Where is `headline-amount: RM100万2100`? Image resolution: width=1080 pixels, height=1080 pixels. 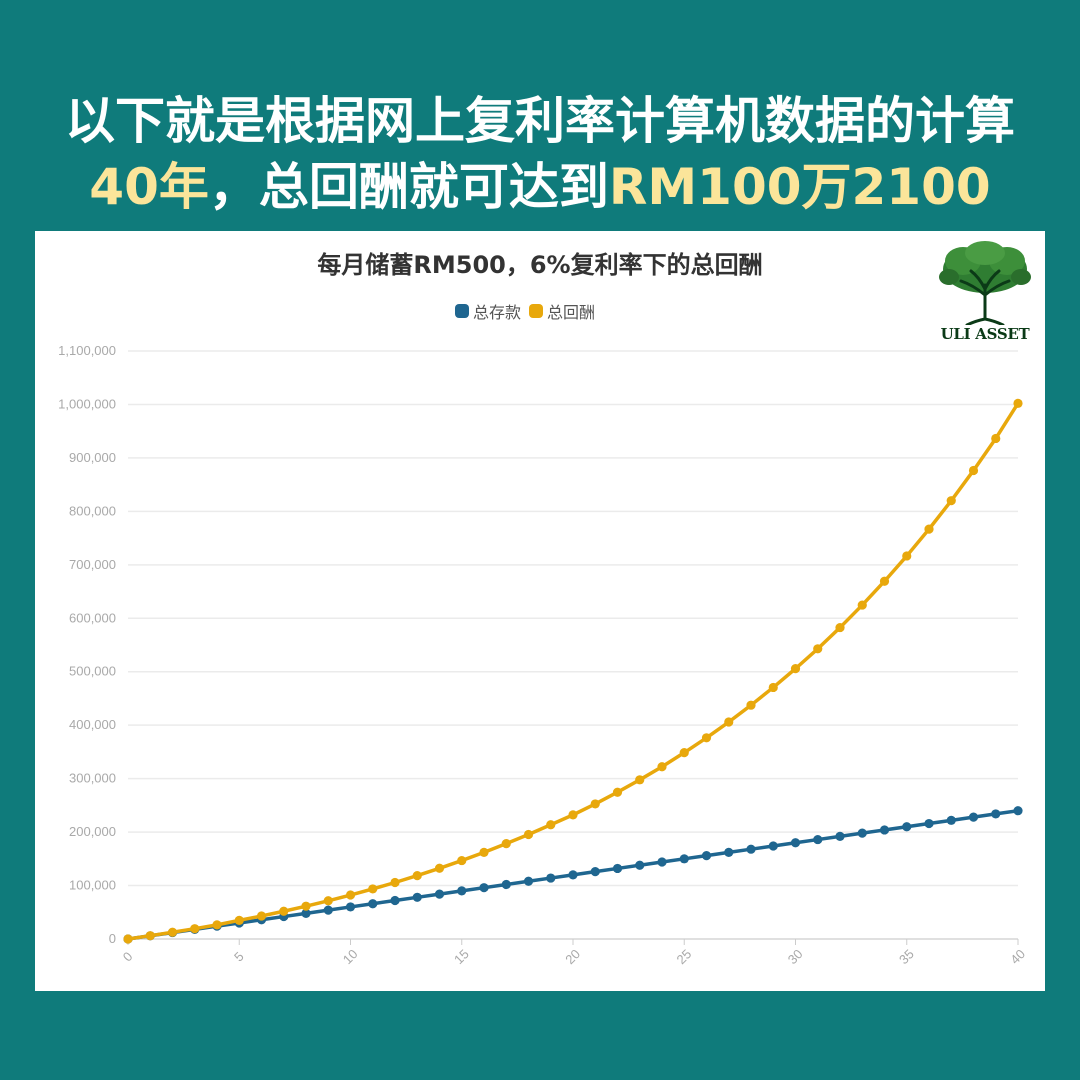
headline-amount: RM100万2100 is located at coordinates (799, 187).